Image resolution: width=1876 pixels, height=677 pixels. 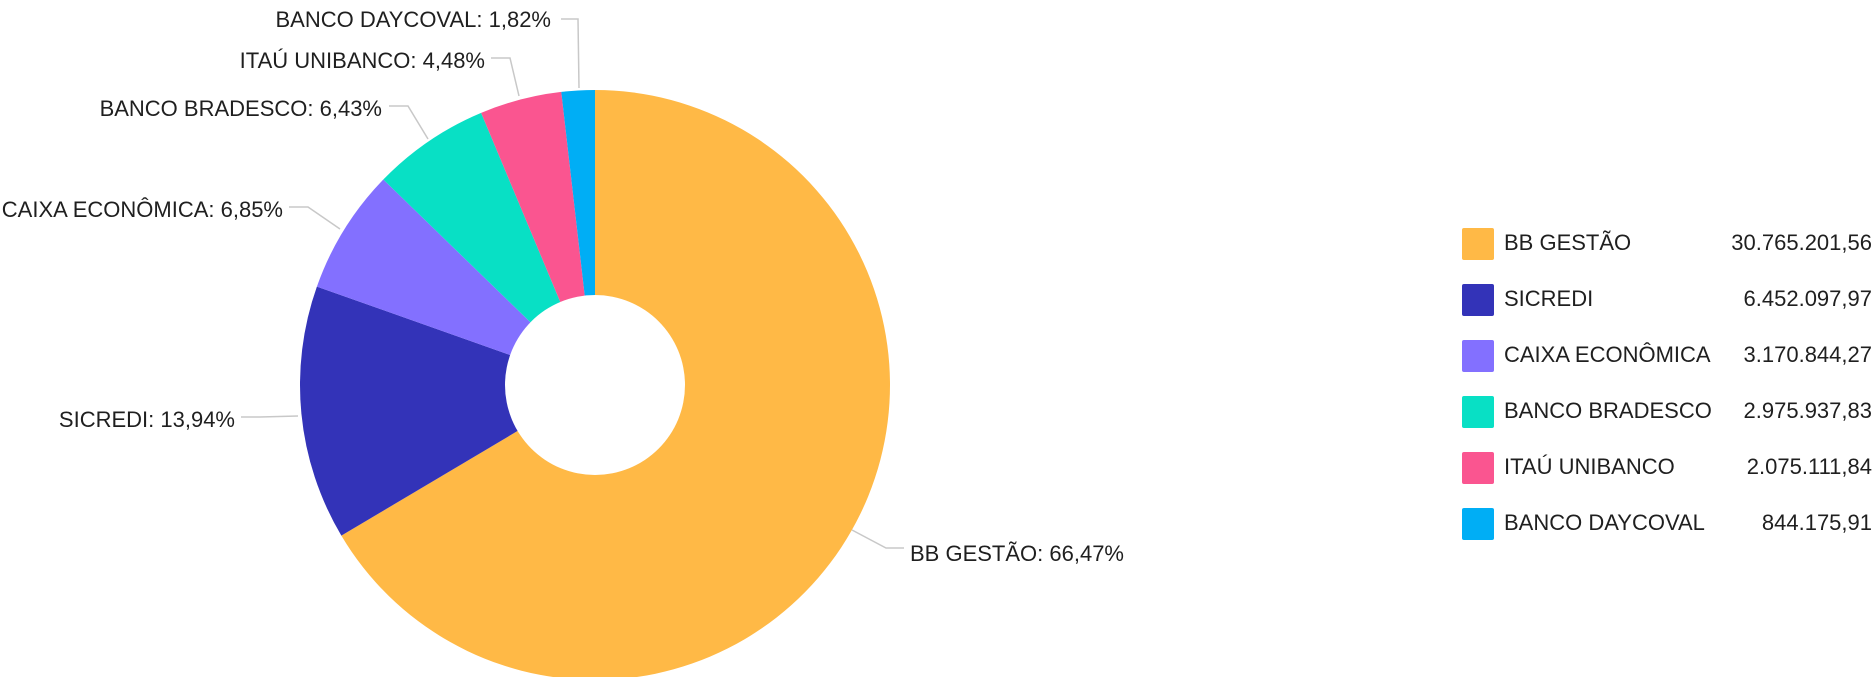 What do you see at coordinates (409, 122) in the screenshot?
I see `leader-line-banco-bradesco` at bounding box center [409, 122].